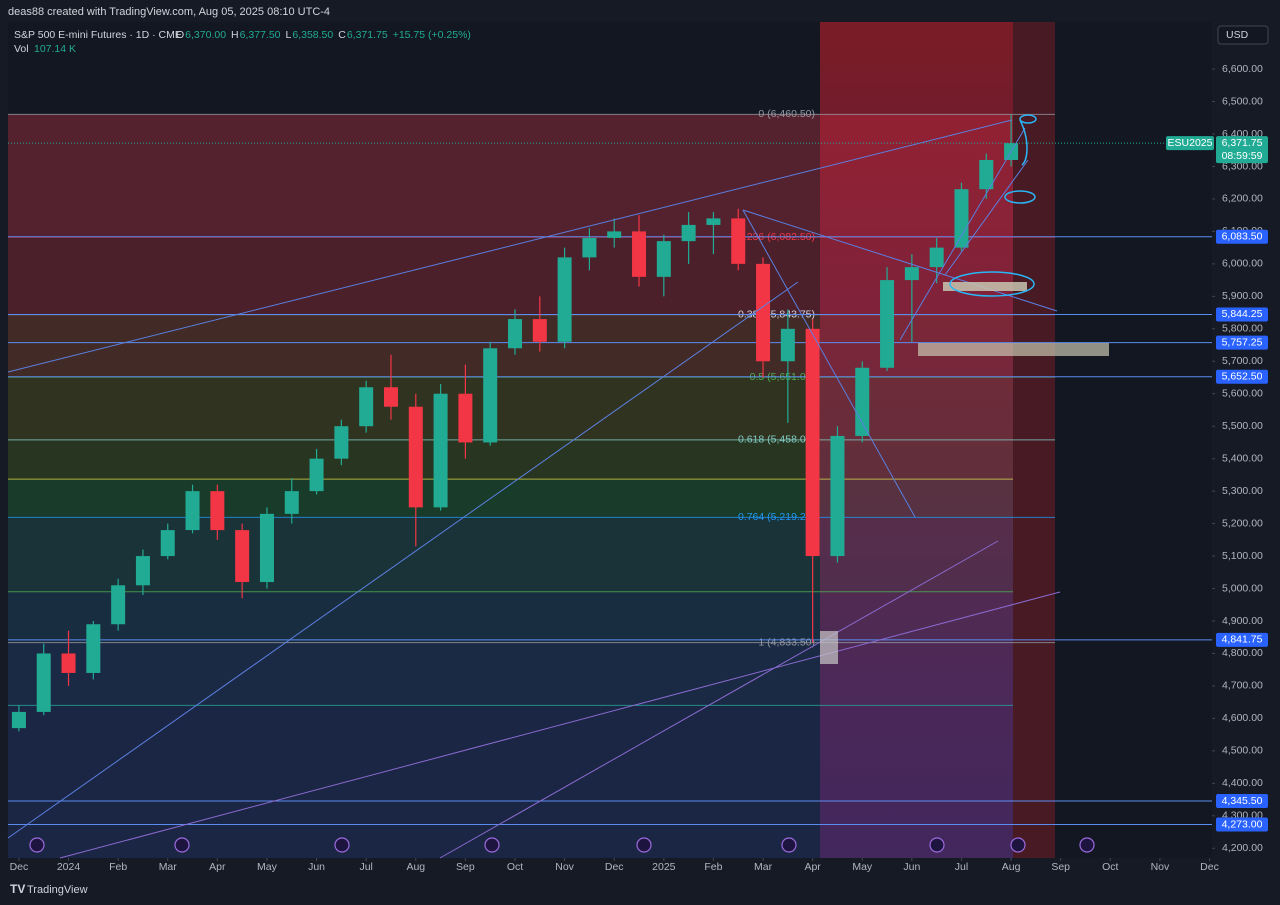 The width and height of the screenshot is (1280, 905). What do you see at coordinates (1160, 867) in the screenshot?
I see `x-tick-label: Nov` at bounding box center [1160, 867].